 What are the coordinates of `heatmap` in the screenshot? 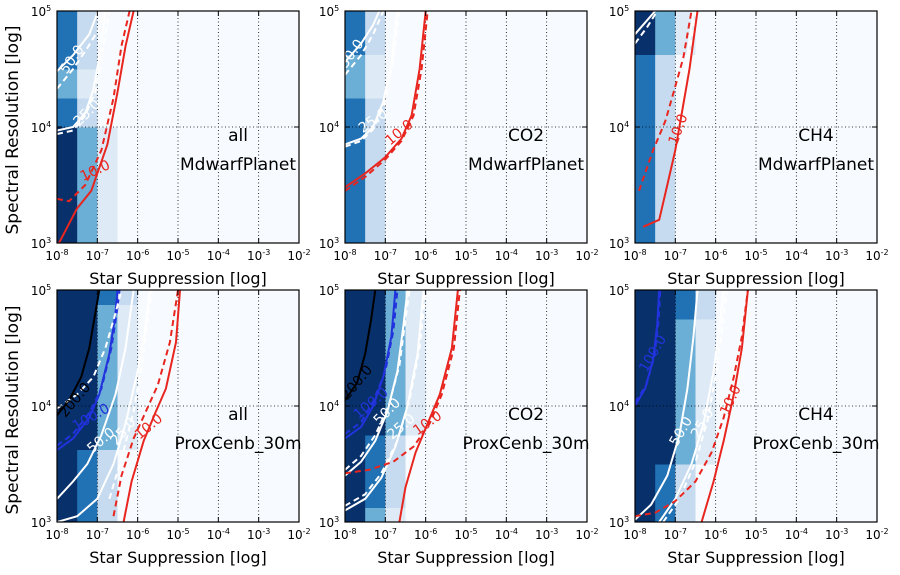 It's located at (178, 406).